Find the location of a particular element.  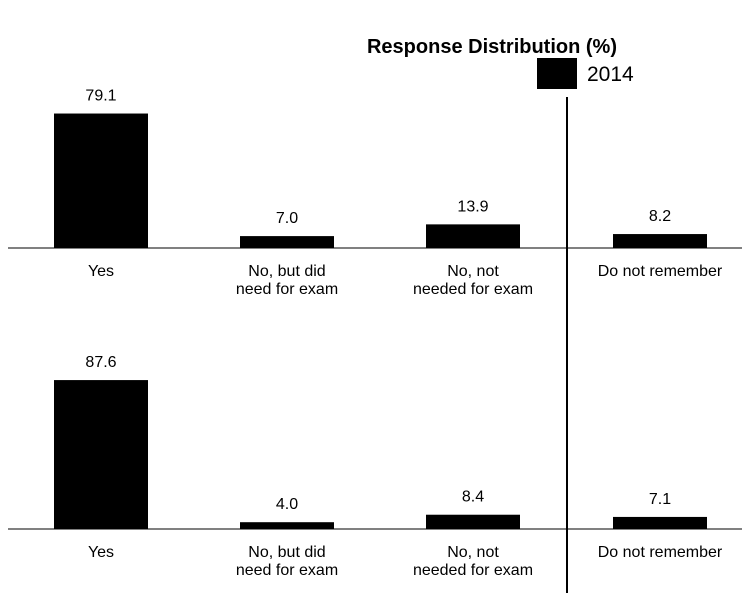

data-label-panel-2-2: 4.0 is located at coordinates (287, 504).